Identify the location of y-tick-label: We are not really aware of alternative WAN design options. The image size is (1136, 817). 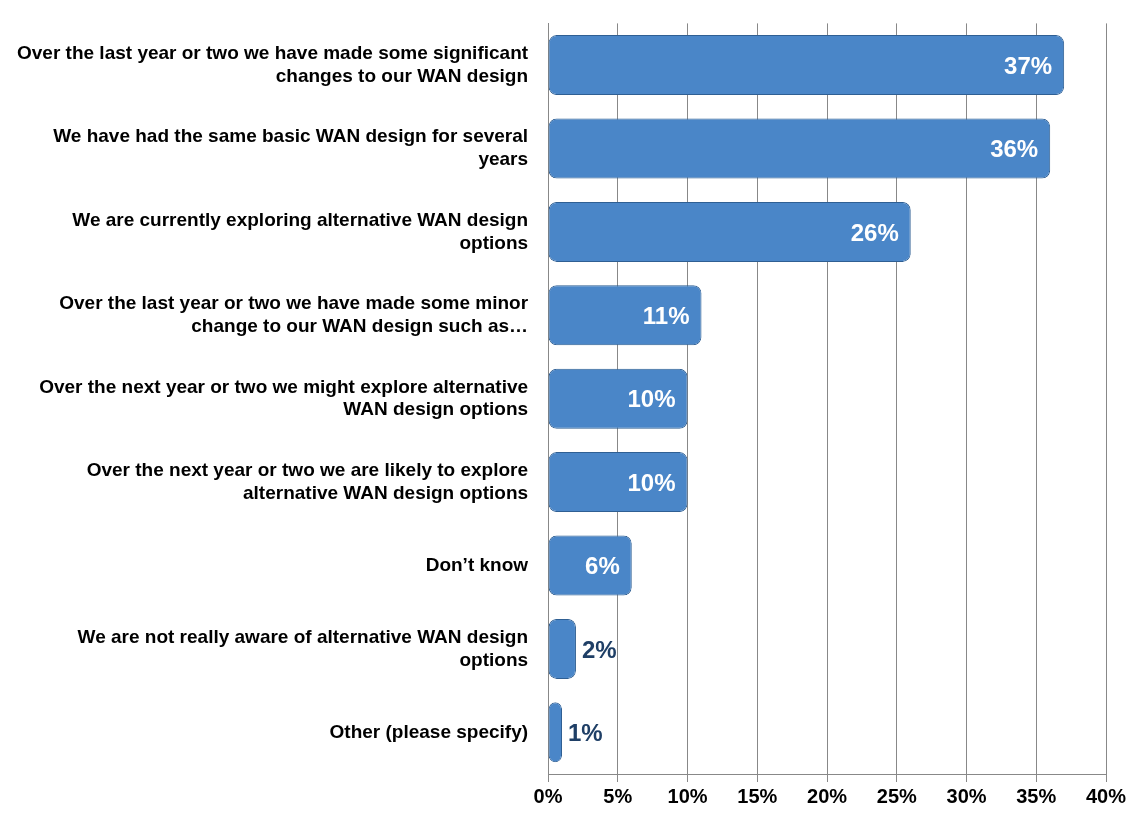
(303, 647).